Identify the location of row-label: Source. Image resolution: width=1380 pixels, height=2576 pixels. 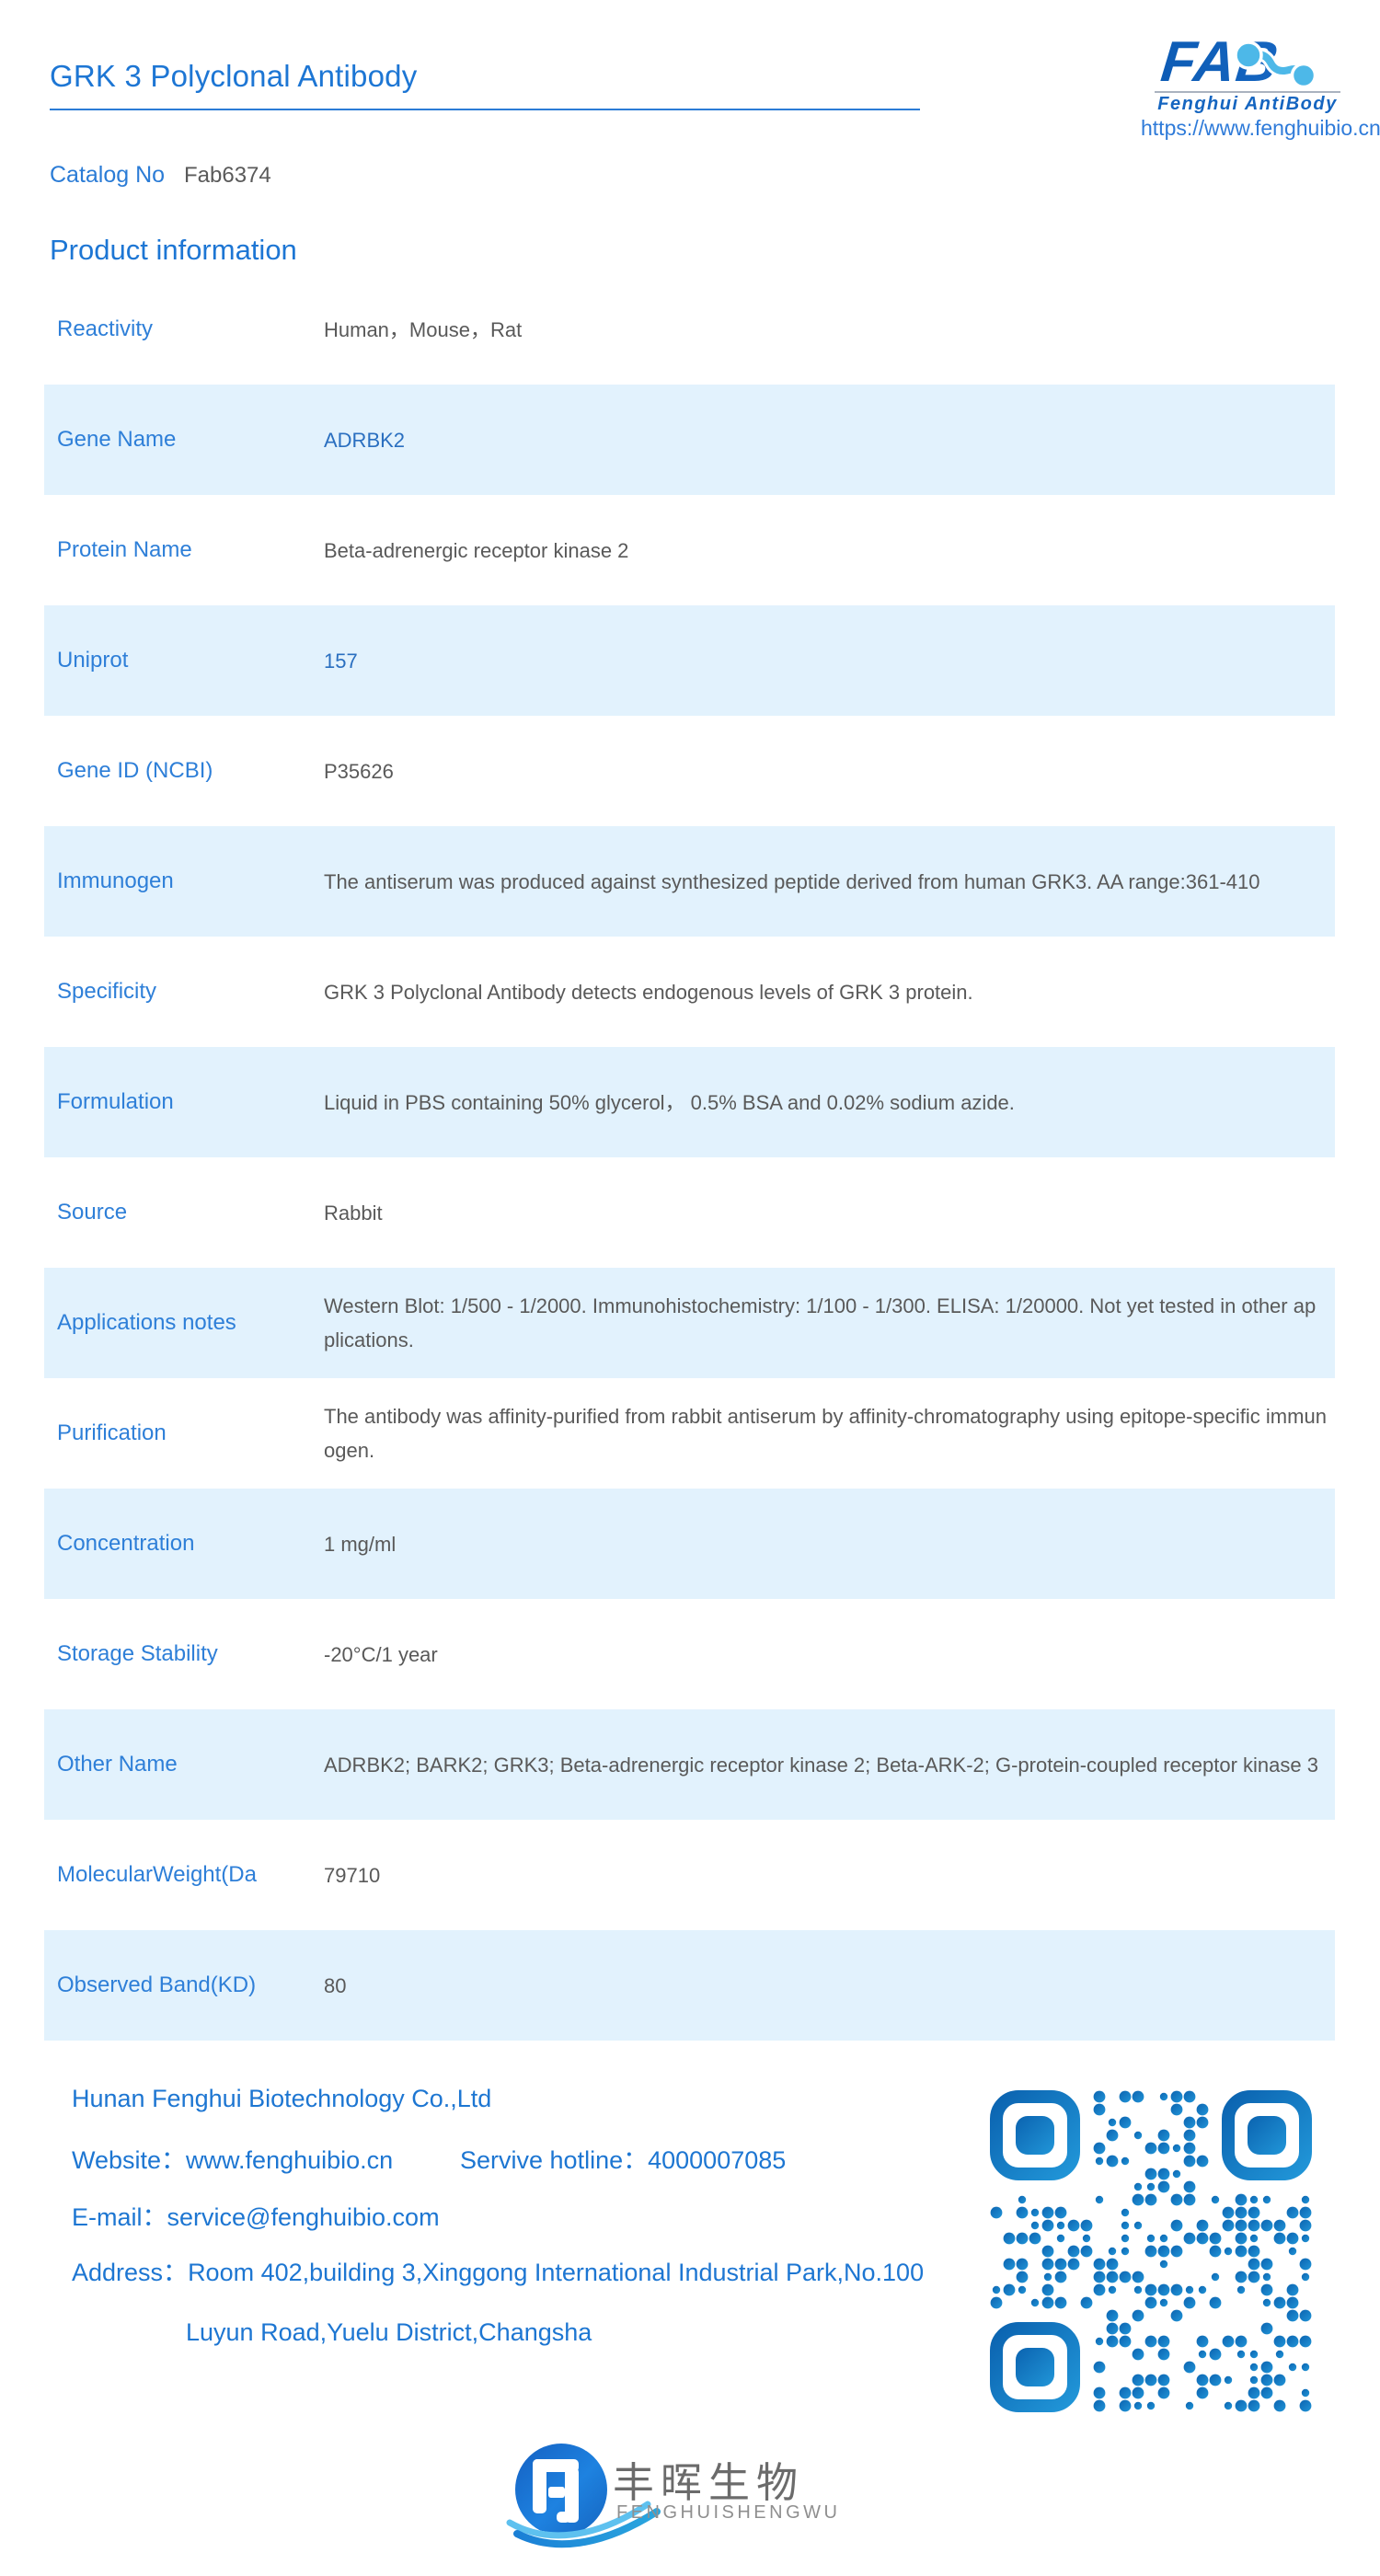
(92, 1212).